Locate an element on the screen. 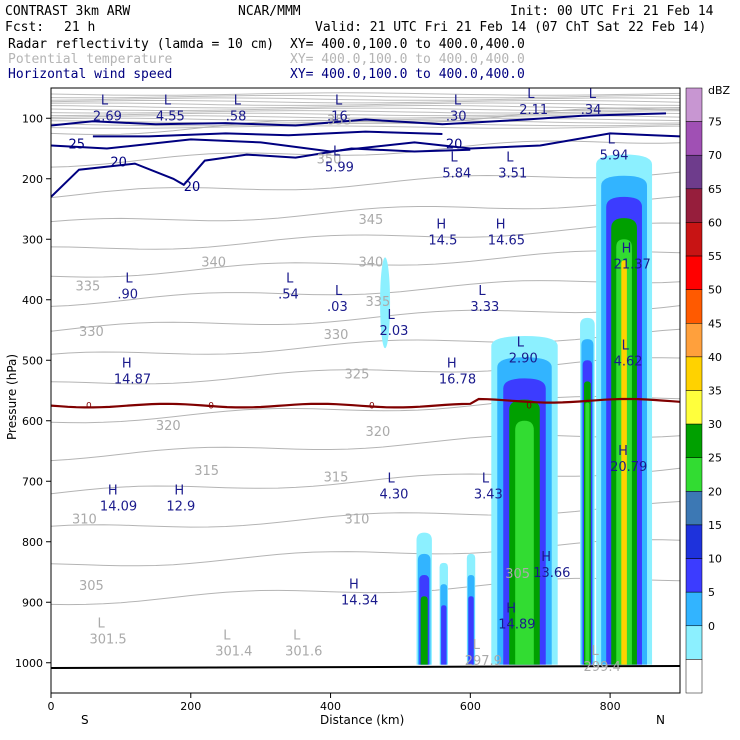 The image size is (740, 740). colorbar-unit: dBZ is located at coordinates (719, 90).